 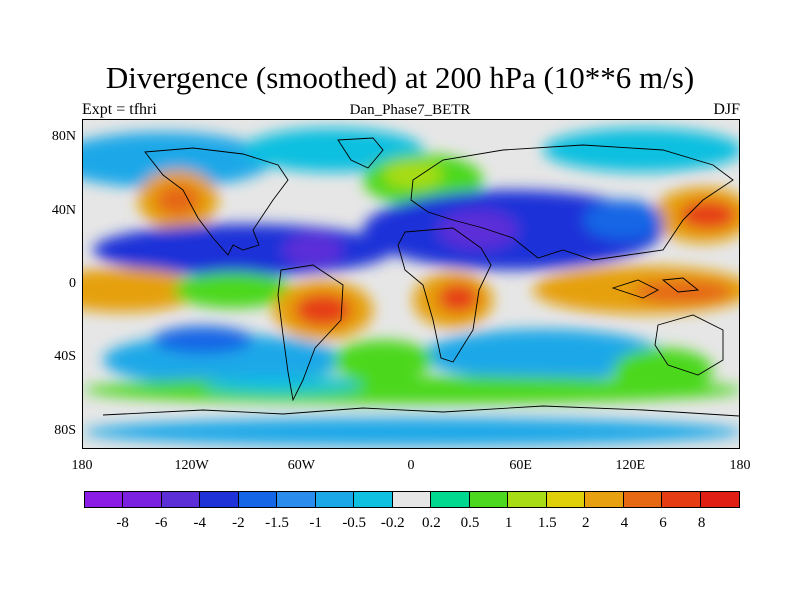 I want to click on colorbar-level-label: -1.5, so click(x=277, y=523).